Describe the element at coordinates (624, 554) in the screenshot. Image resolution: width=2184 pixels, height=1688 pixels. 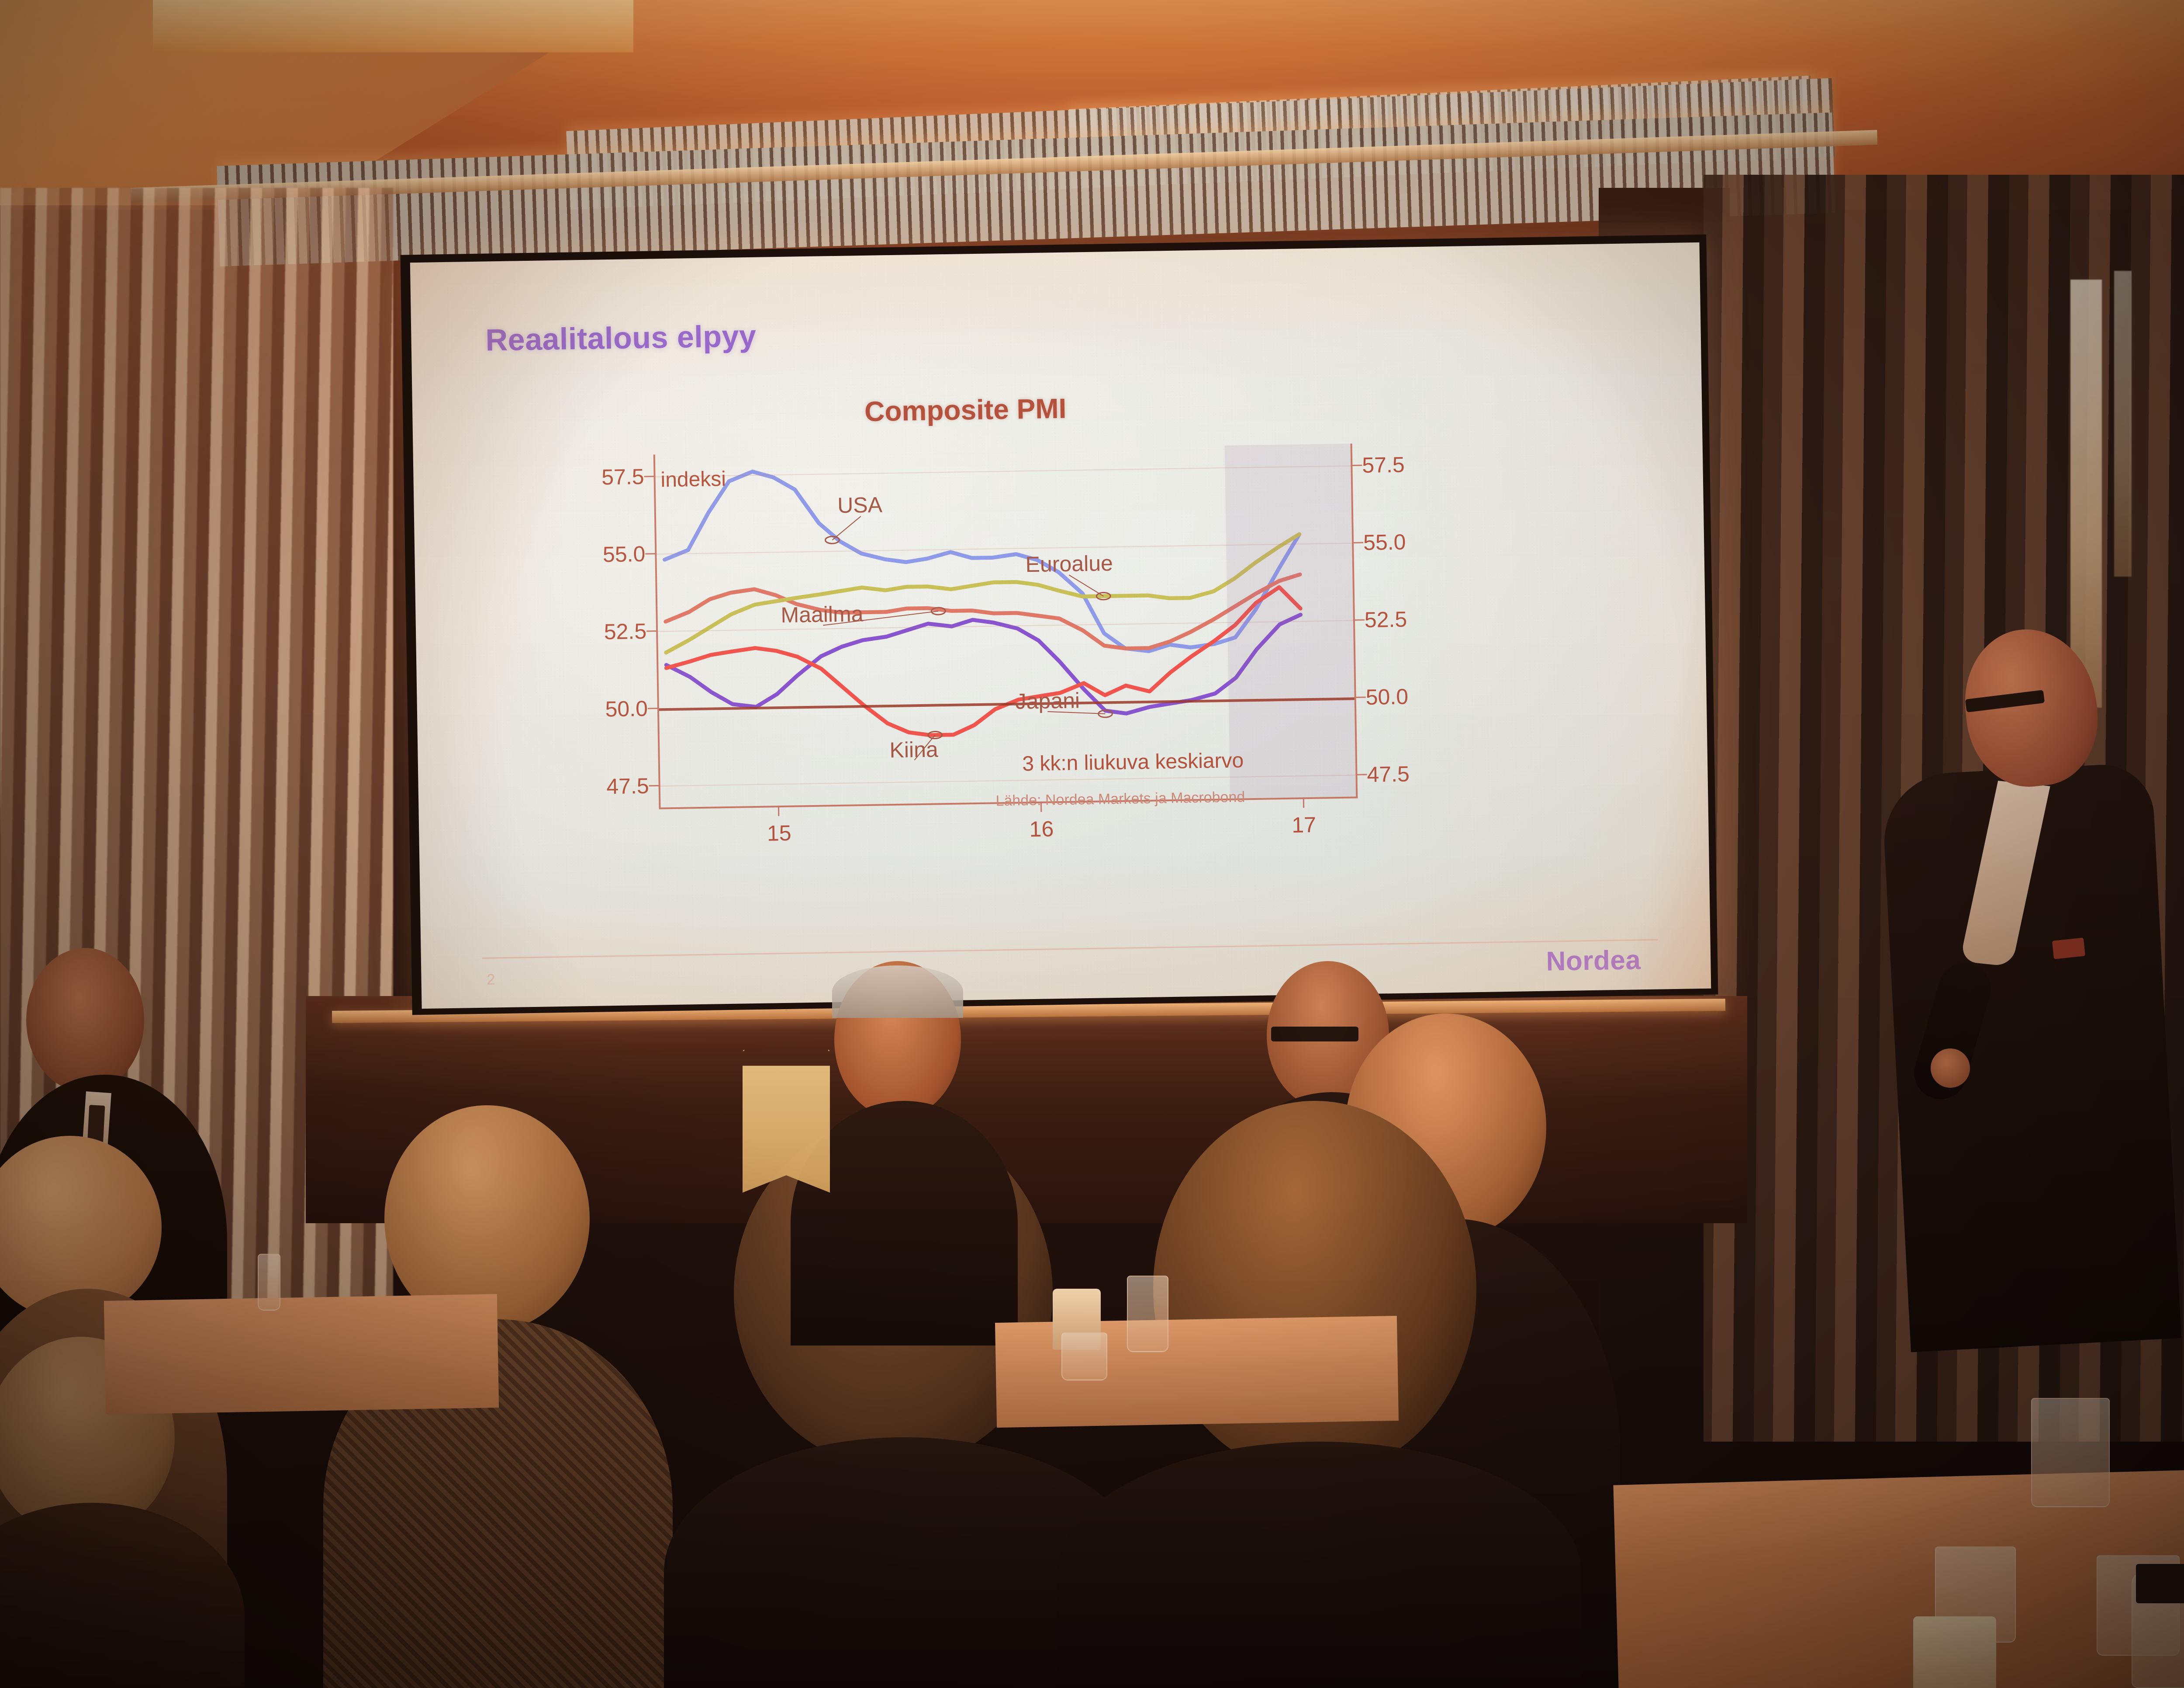
I see `y-axis-label-left: 55.0` at that location.